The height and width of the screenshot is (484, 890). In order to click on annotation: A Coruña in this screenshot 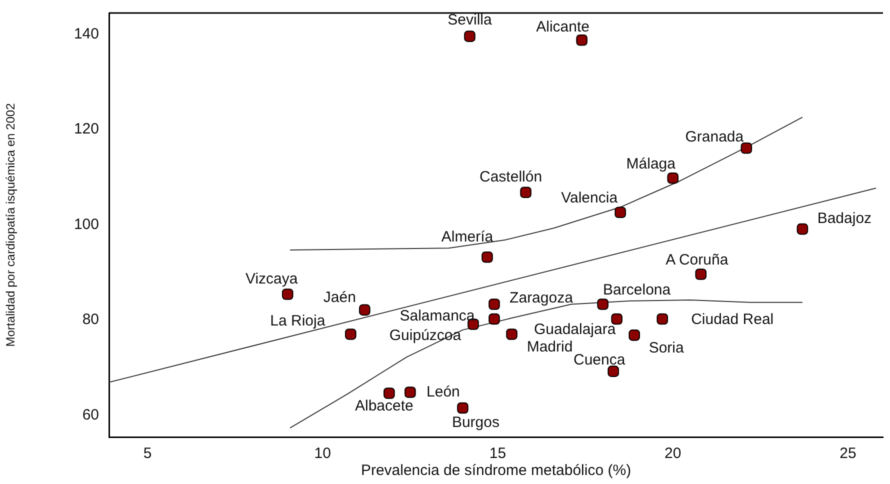, I will do `click(697, 259)`.